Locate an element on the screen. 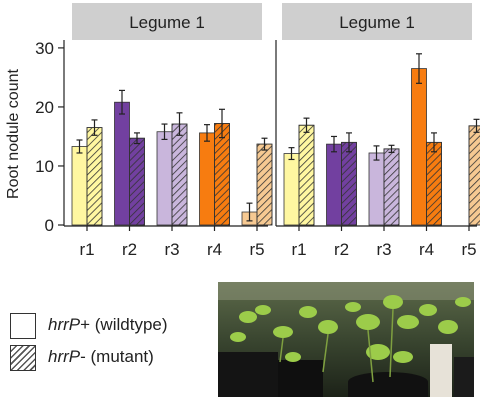 Image resolution: width=480 pixels, height=401 pixels. bar-r3-wildtype-panel1 is located at coordinates (164, 178).